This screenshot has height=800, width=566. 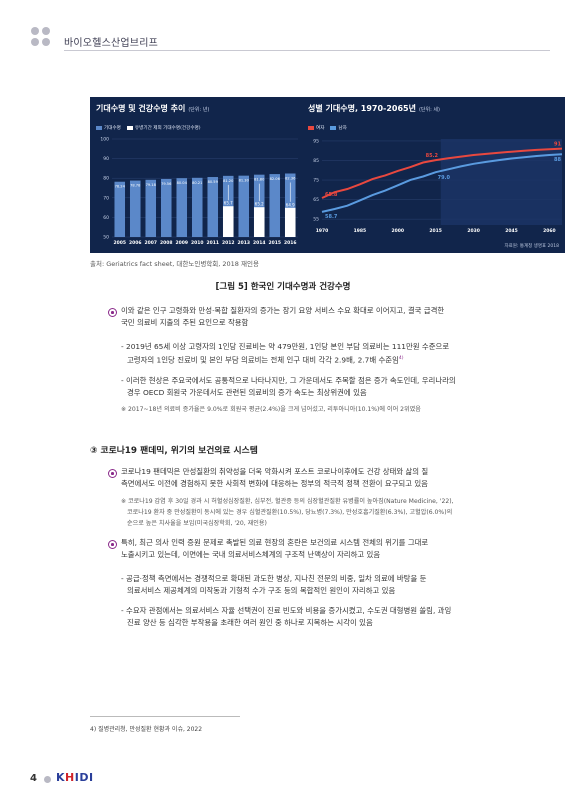 I want to click on x-tick-label: 2010, so click(x=197, y=243).